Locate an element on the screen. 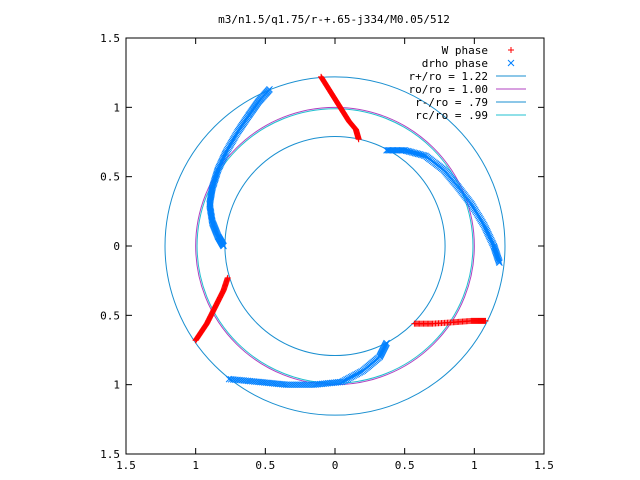 Image resolution: width=640 pixels, height=480 pixels. legend-label: W phase is located at coordinates (465, 50).